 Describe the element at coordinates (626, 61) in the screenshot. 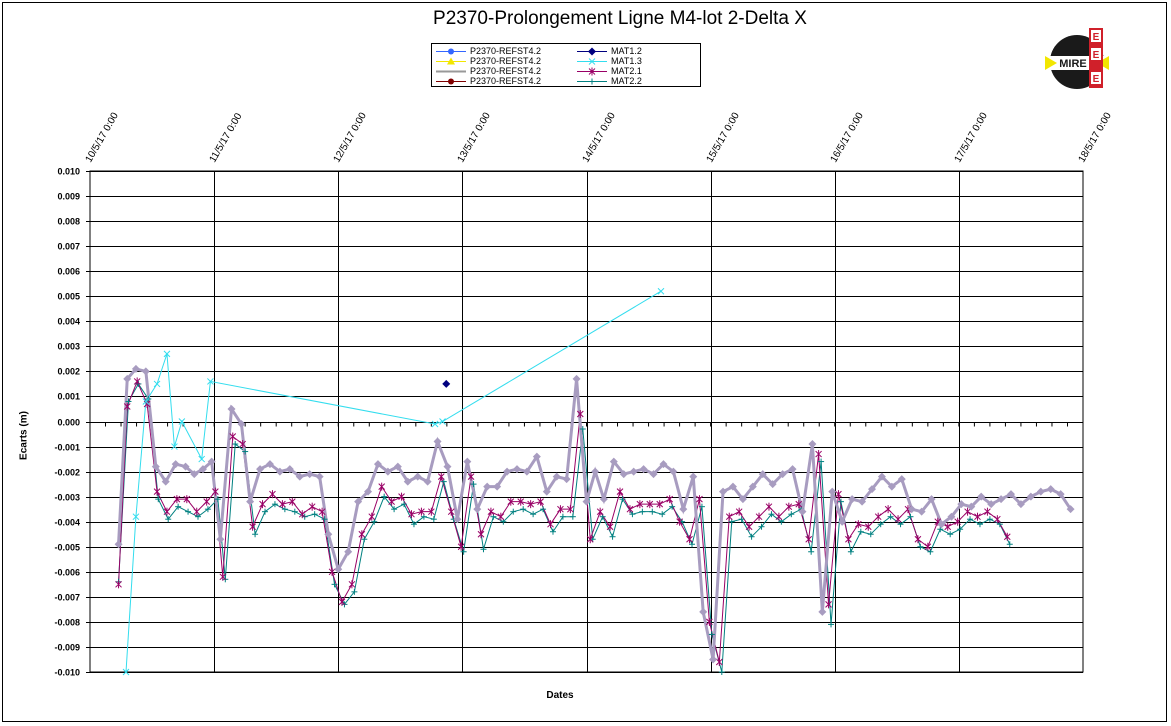

I see `legend-label: MAT1.3` at that location.